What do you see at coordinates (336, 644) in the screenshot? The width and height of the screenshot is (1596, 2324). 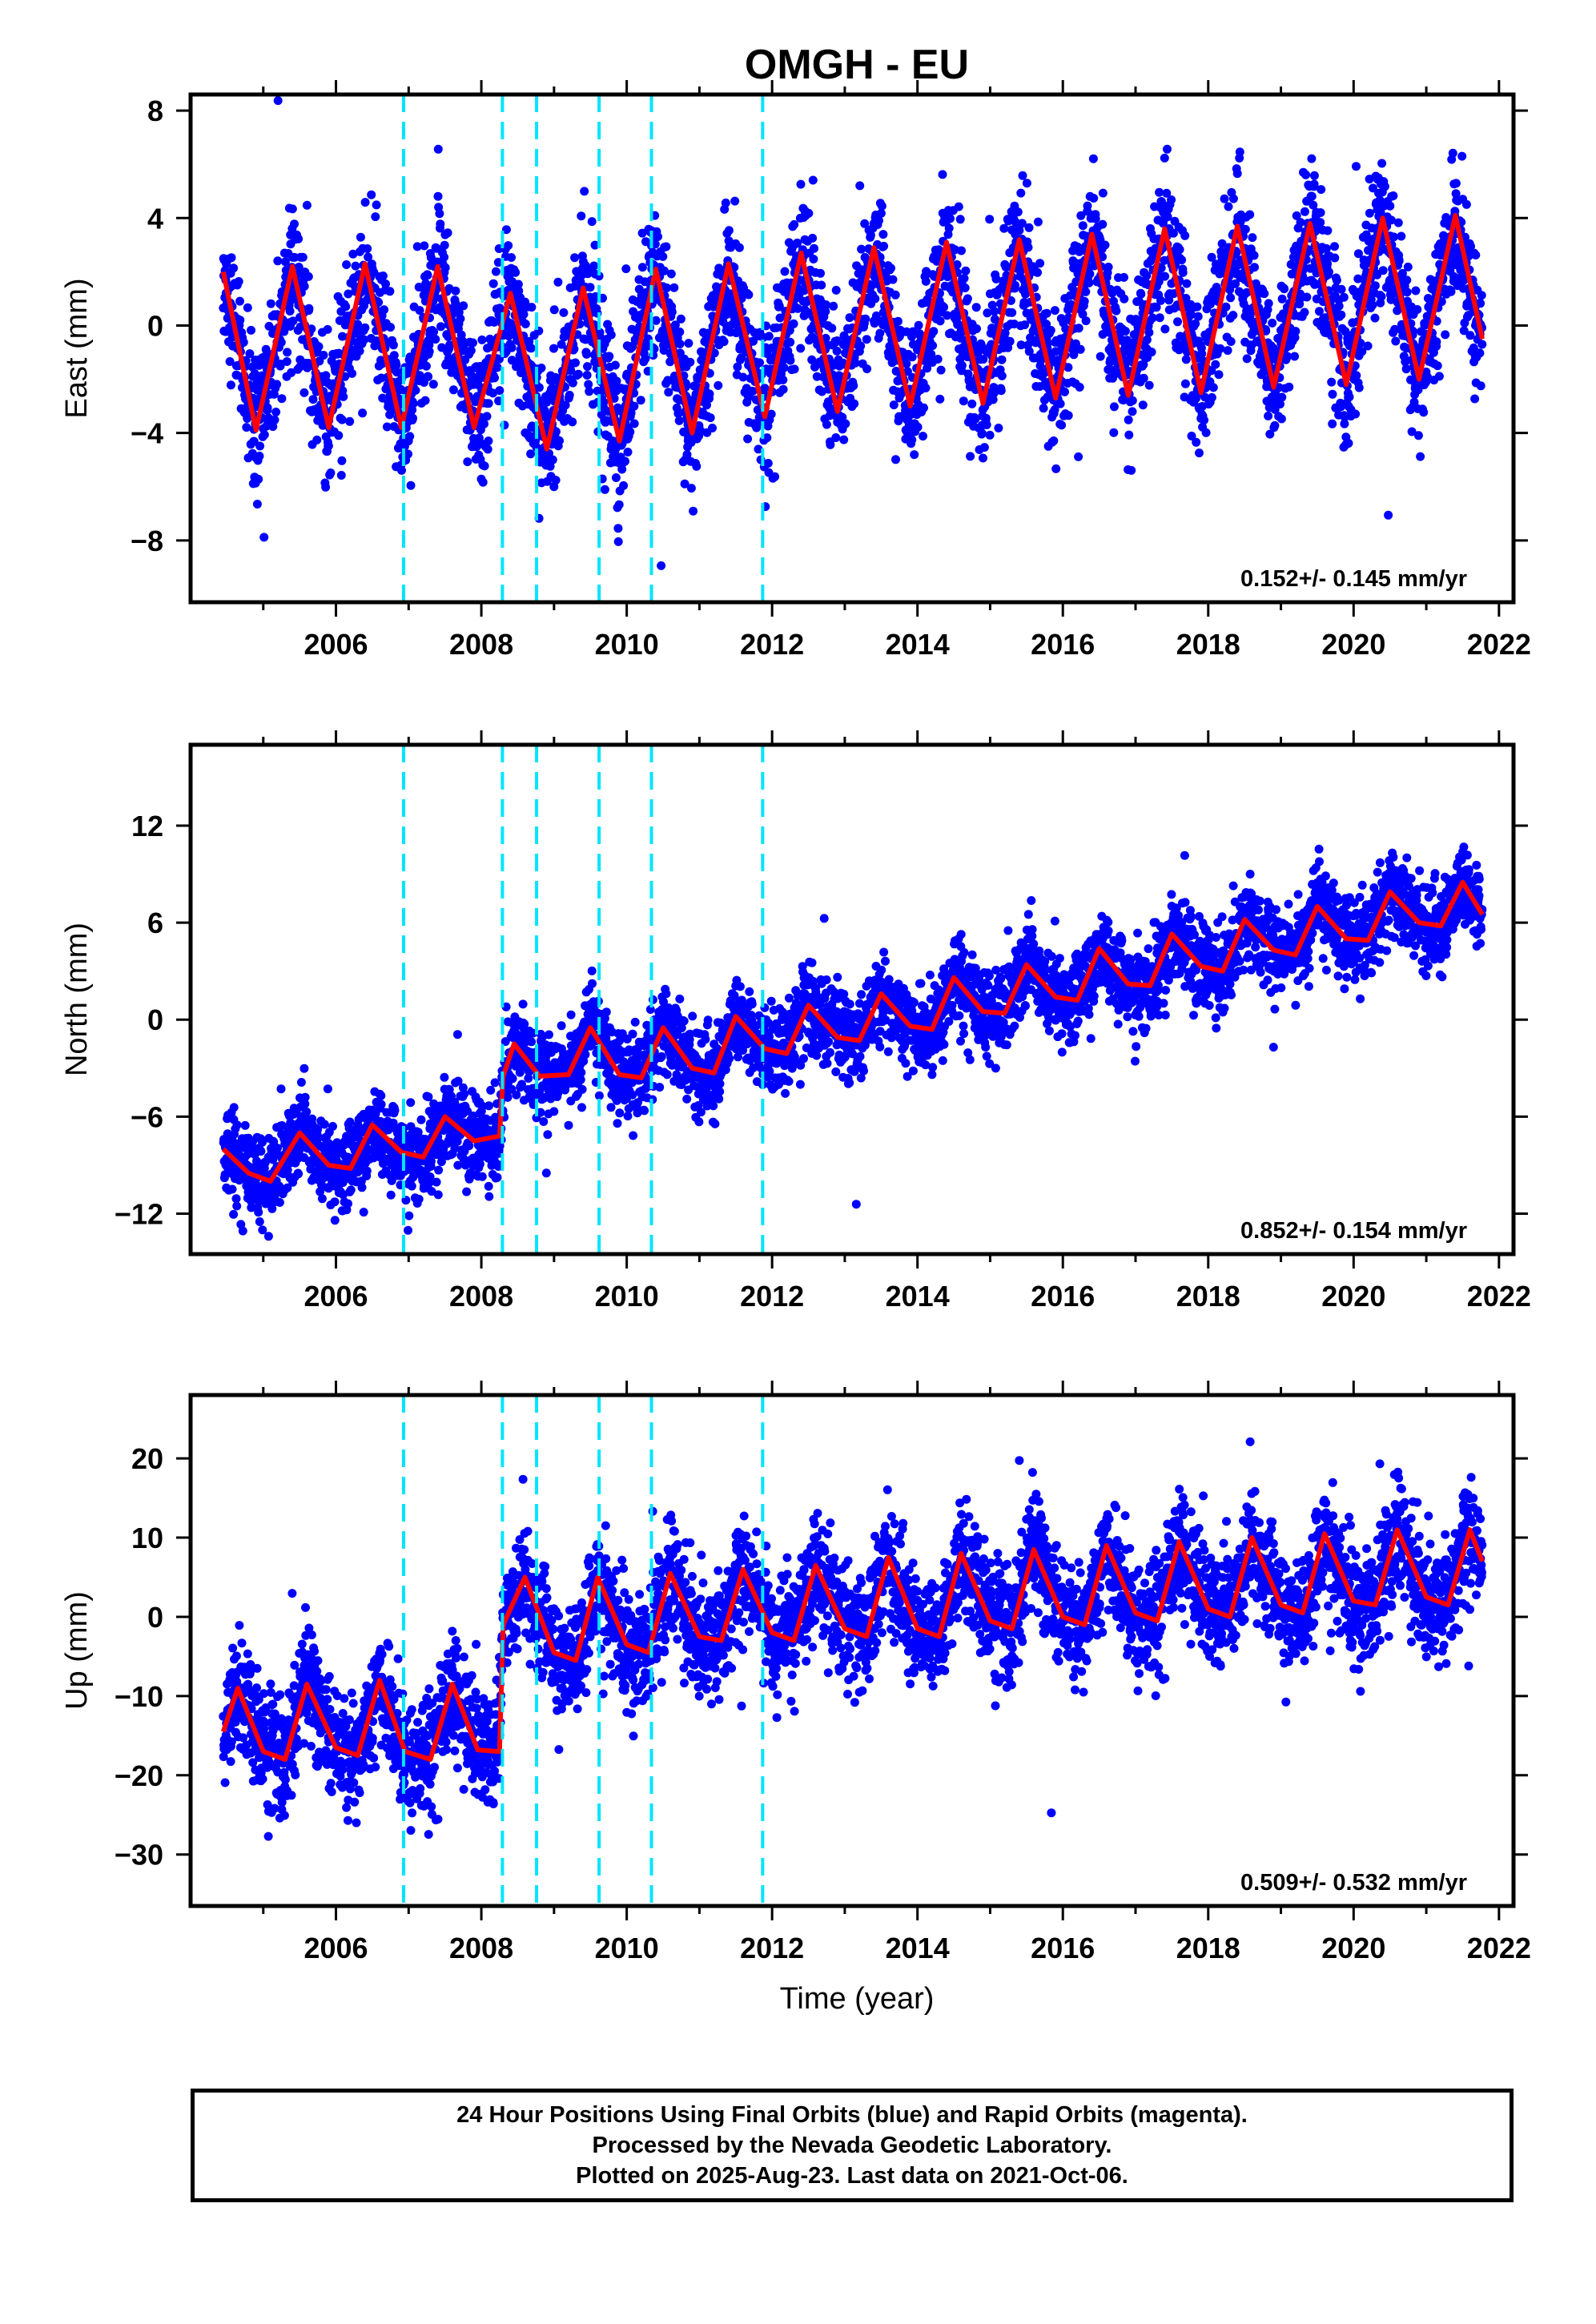 I see `x-tick-label: 2006` at bounding box center [336, 644].